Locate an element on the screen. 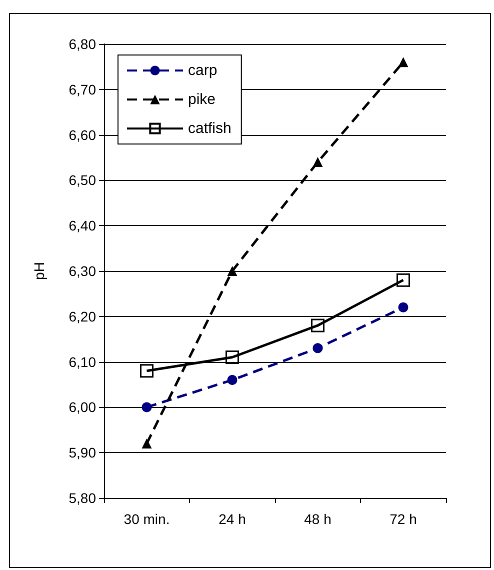 The image size is (494, 570). y-tick-label: 6,40 is located at coordinates (82, 226).